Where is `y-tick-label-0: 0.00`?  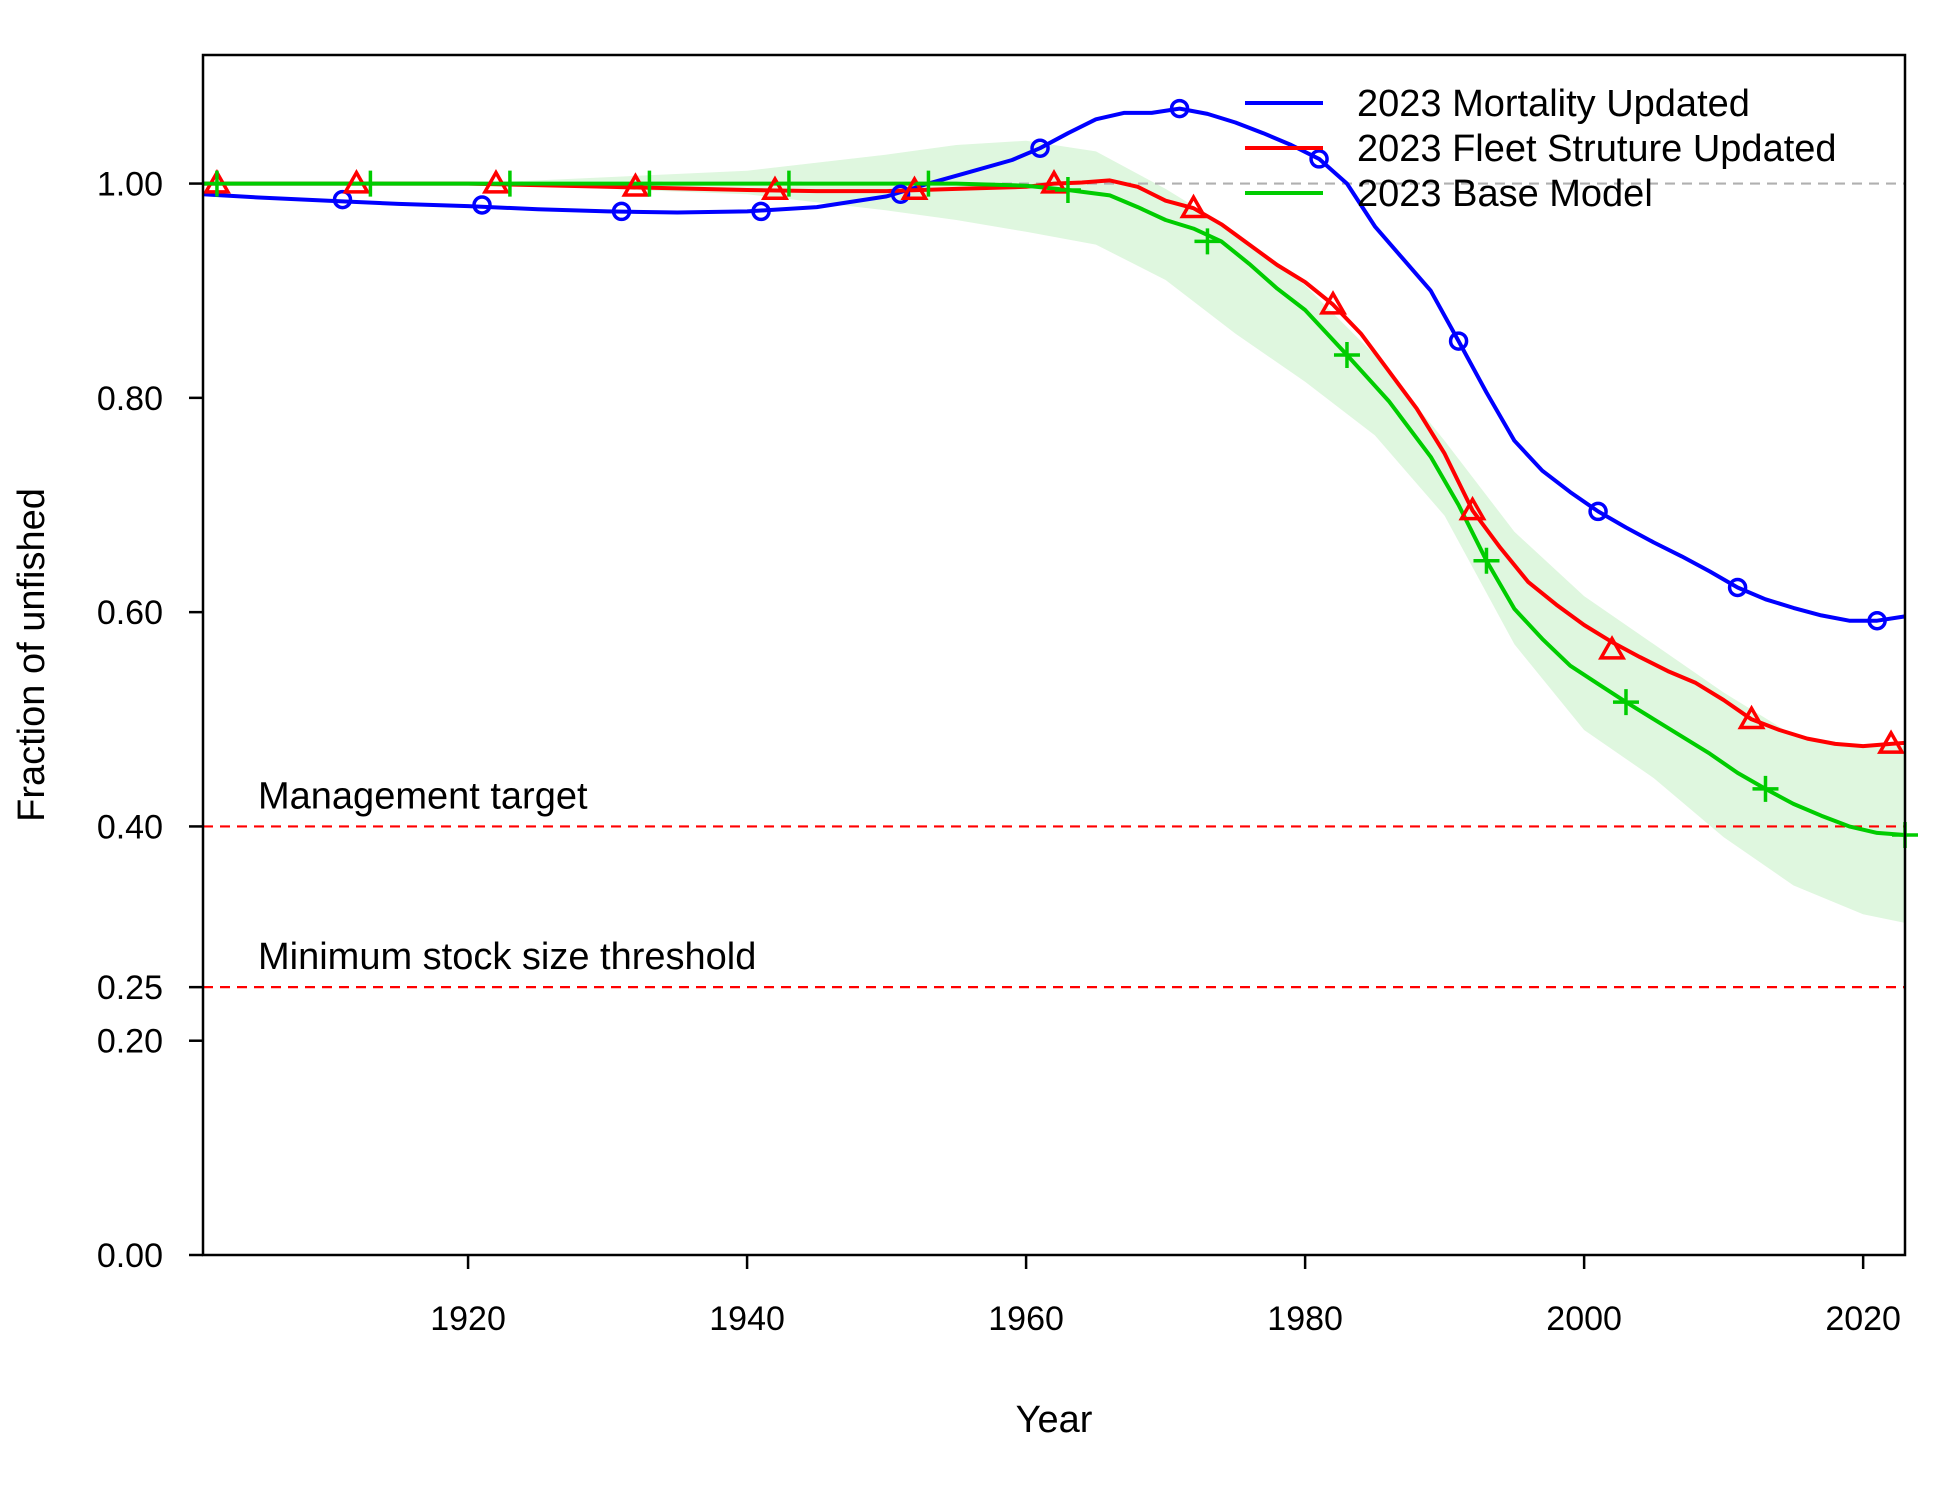 y-tick-label-0: 0.00 is located at coordinates (130, 1256).